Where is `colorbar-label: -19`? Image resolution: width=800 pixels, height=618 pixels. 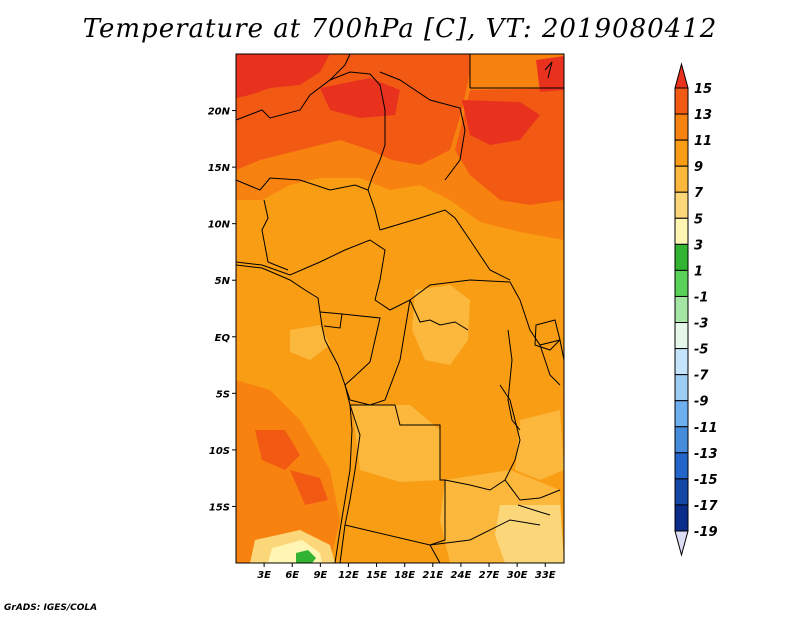
colorbar-label: -19 is located at coordinates (706, 532).